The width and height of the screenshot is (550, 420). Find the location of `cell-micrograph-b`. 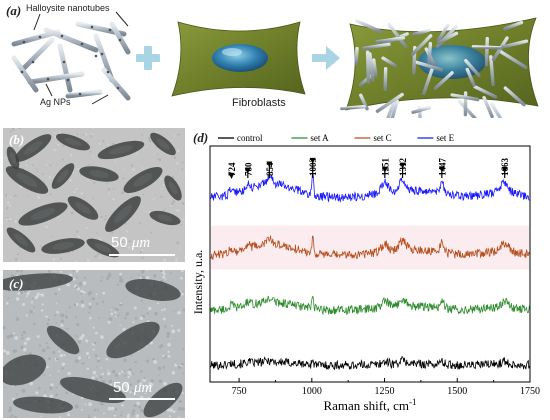

cell-micrograph-b is located at coordinates (94, 195).